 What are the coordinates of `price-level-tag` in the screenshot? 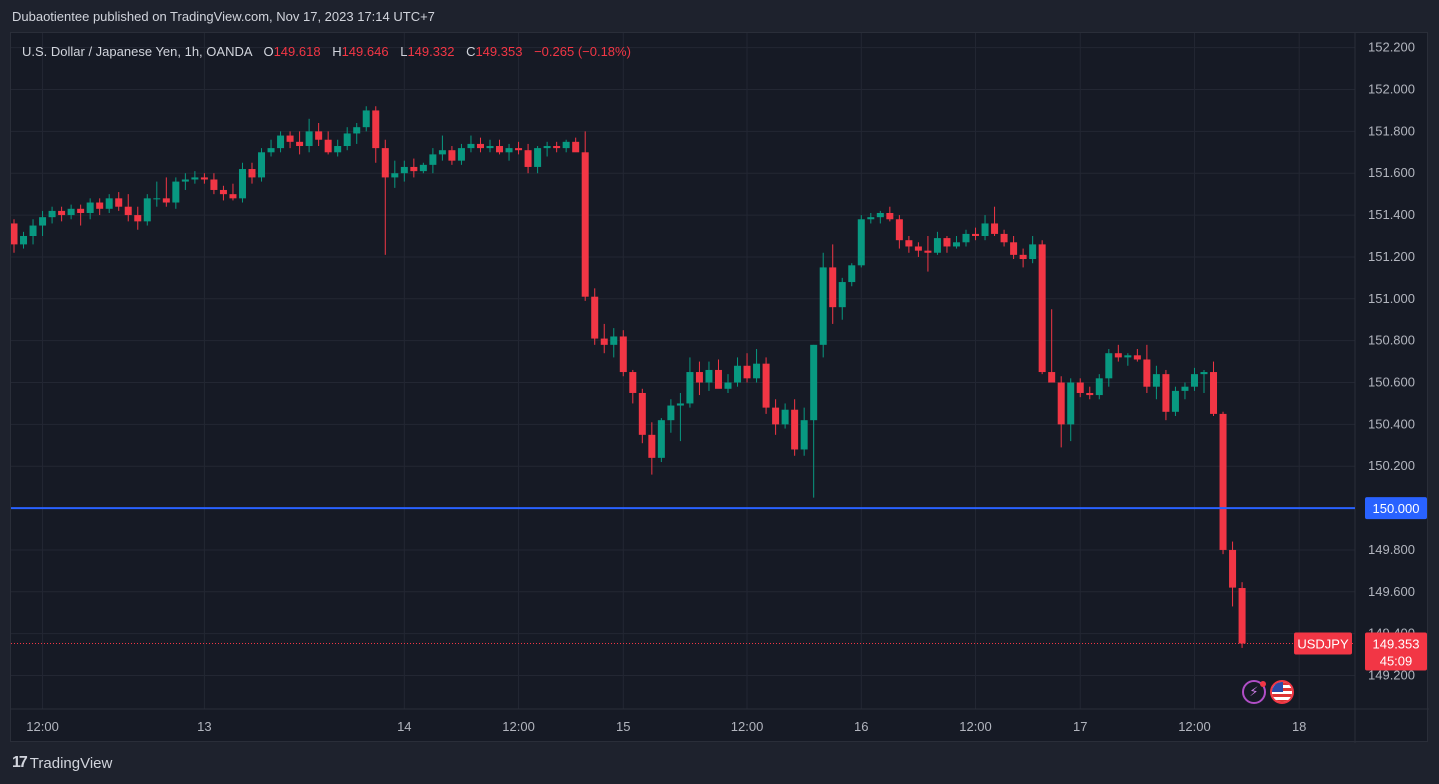 It's located at (1396, 508).